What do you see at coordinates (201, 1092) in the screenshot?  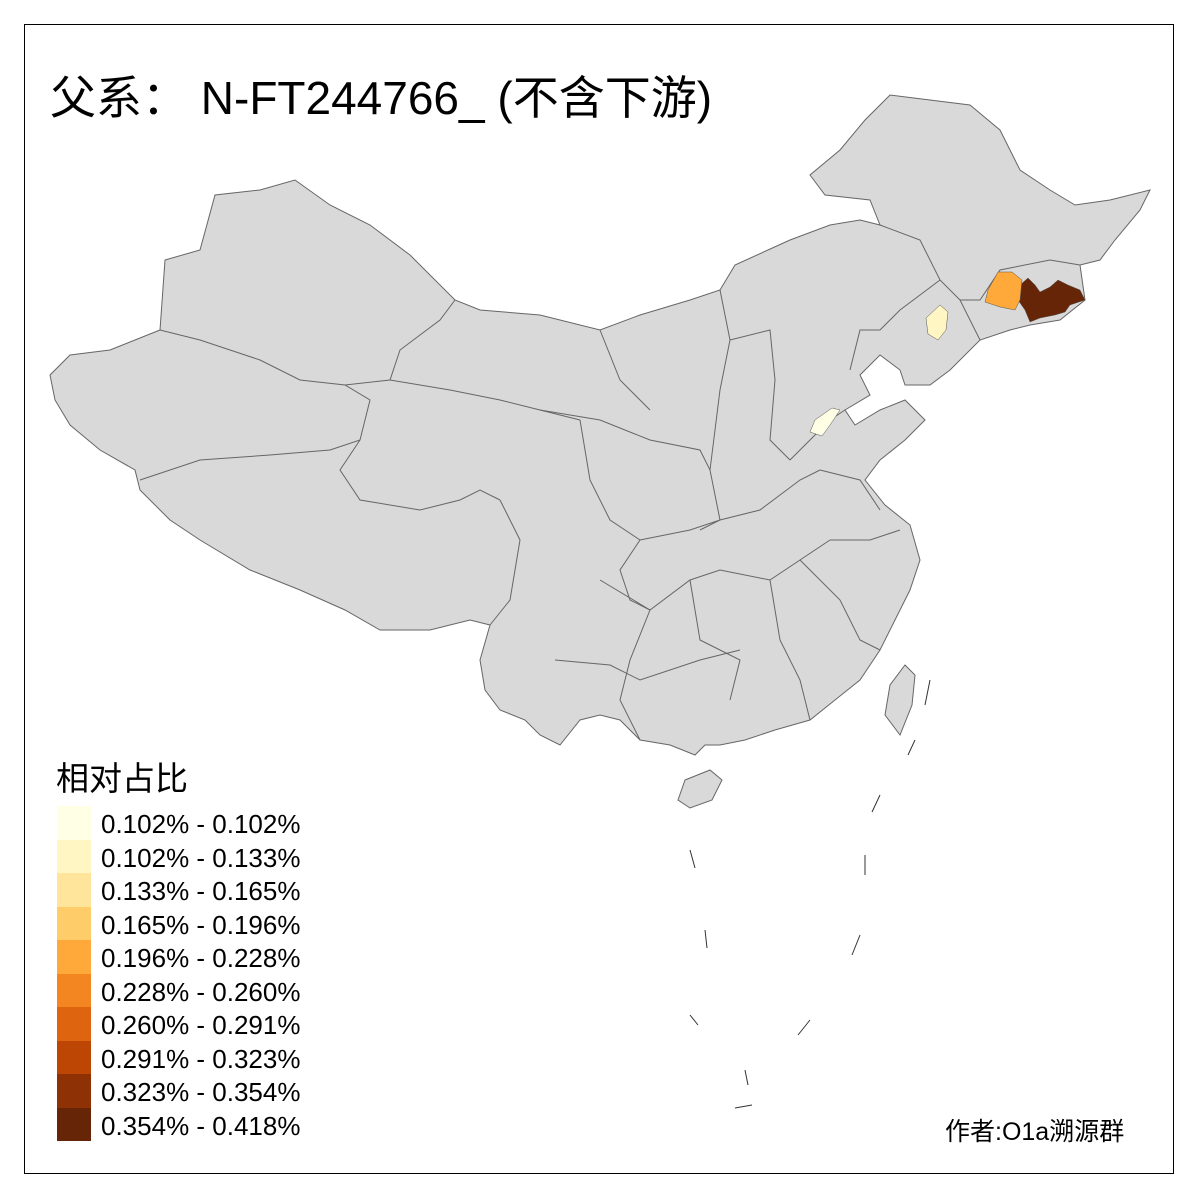 I see `legend-label: 0.323% - 0.354%` at bounding box center [201, 1092].